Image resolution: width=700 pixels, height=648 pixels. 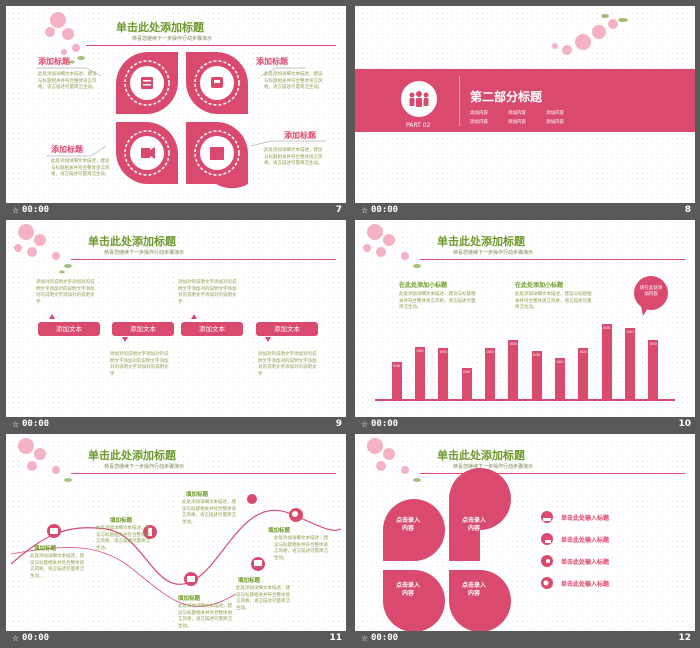 I want to click on callout-text: 请在此处添加内容, so click(x=651, y=291).